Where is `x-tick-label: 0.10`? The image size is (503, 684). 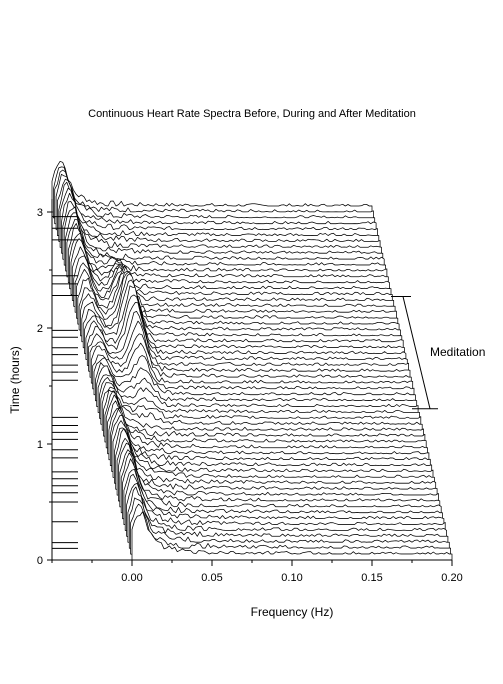 x-tick-label: 0.10 is located at coordinates (291, 578).